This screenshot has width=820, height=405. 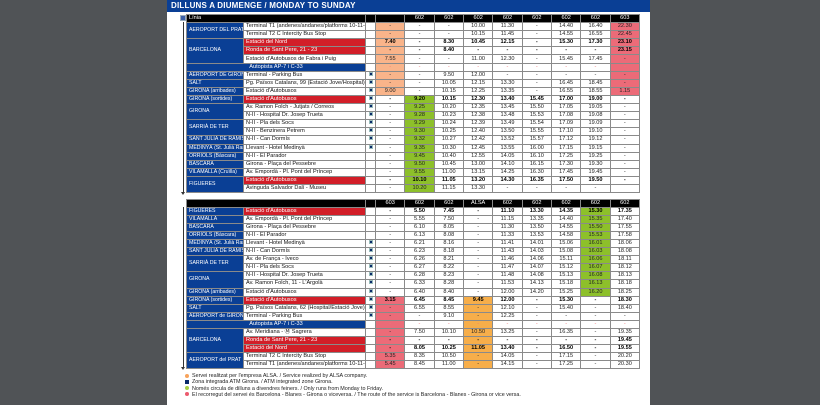 I want to click on station-name: BÀSCARA, so click(x=215, y=228).